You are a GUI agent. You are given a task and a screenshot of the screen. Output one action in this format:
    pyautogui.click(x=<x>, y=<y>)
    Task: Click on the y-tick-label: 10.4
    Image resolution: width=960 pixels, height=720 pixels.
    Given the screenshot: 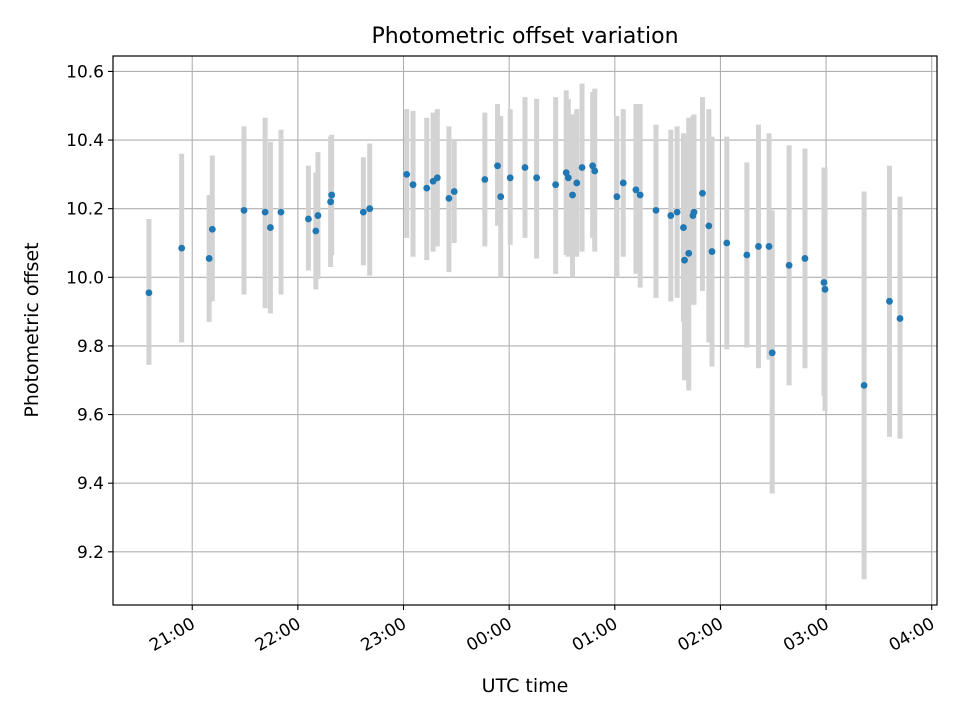 What is the action you would take?
    pyautogui.click(x=85, y=141)
    